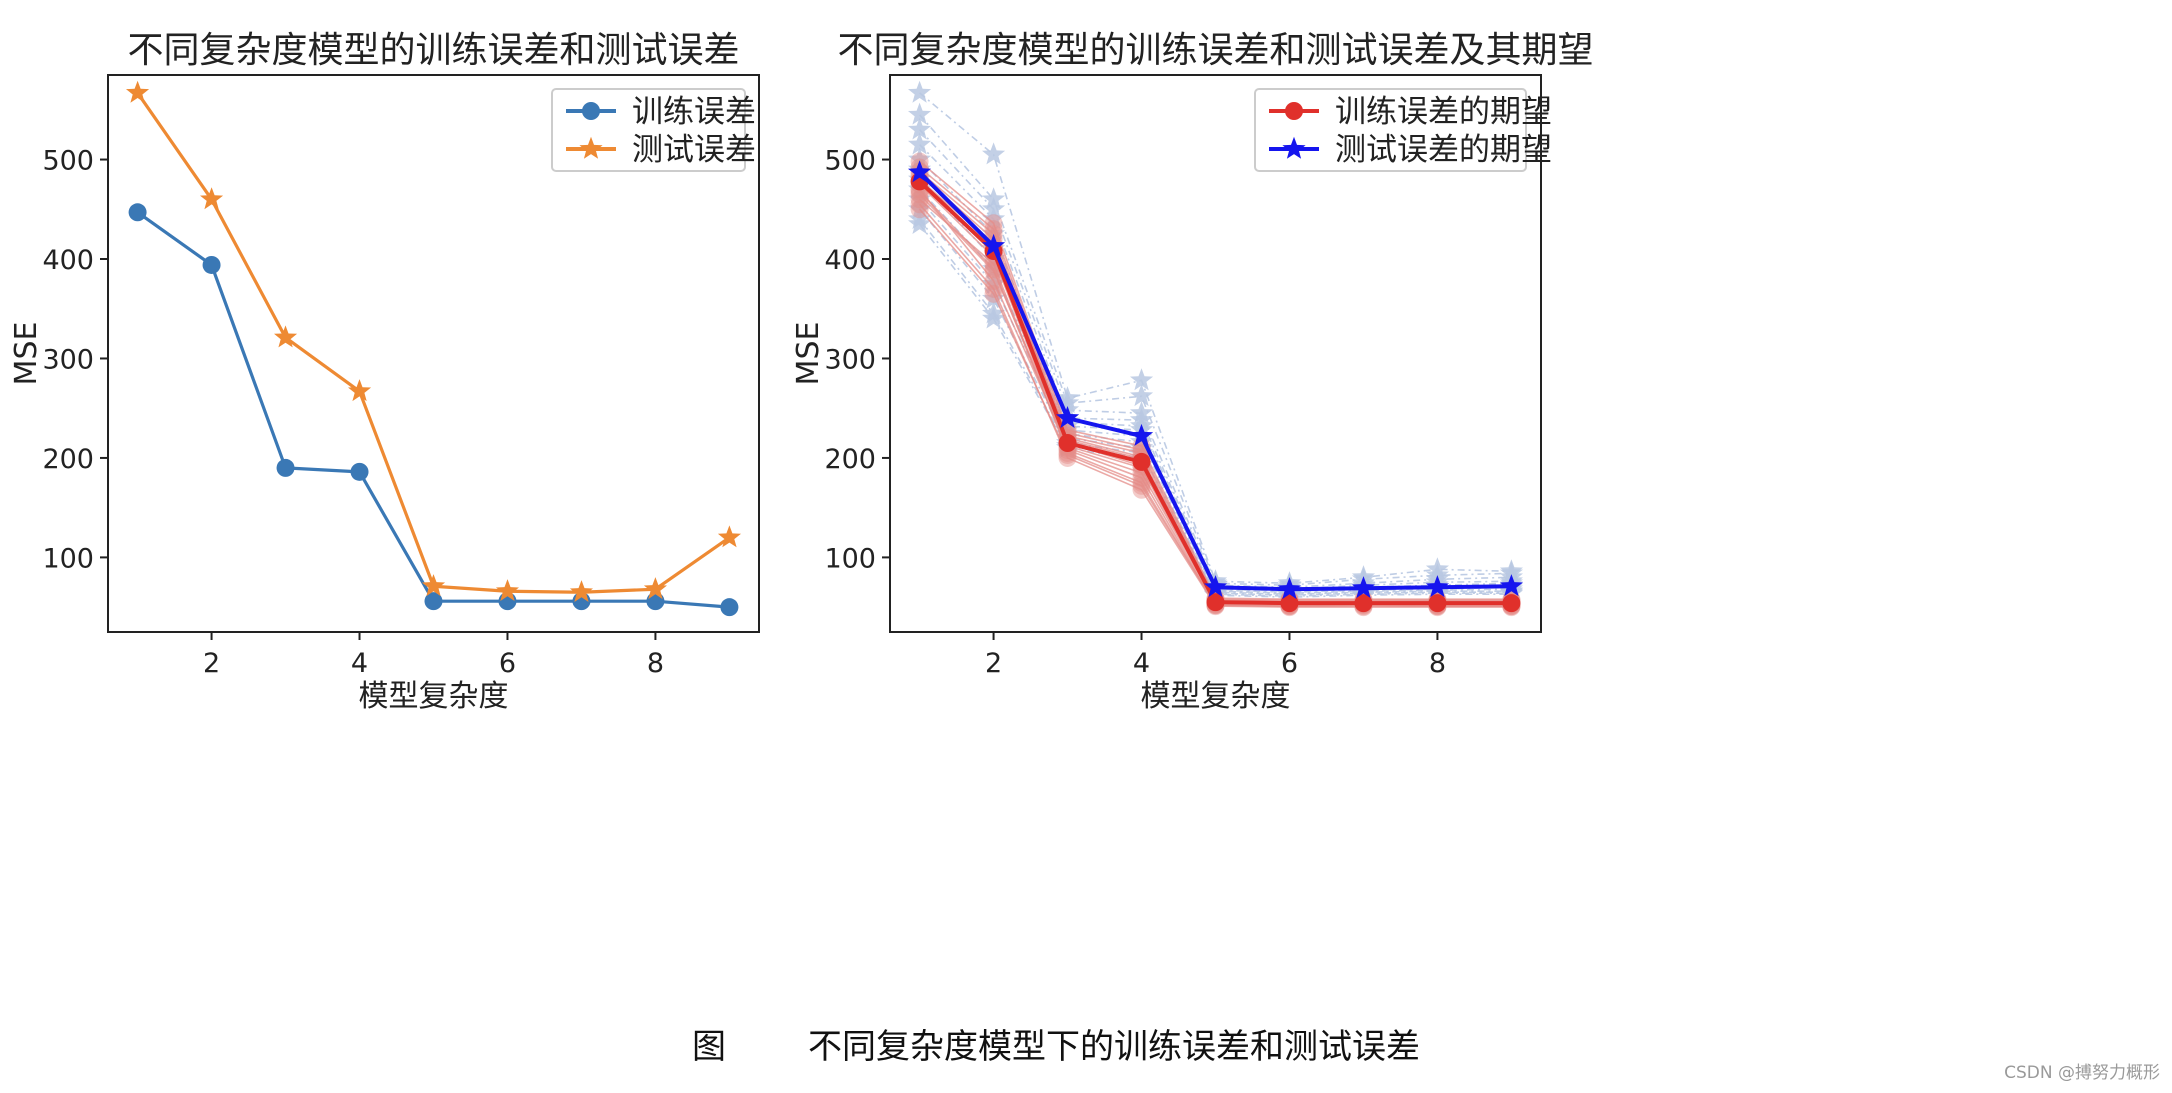  Describe the element at coordinates (655, 663) in the screenshot. I see `x-tick-label-3: 8` at that location.